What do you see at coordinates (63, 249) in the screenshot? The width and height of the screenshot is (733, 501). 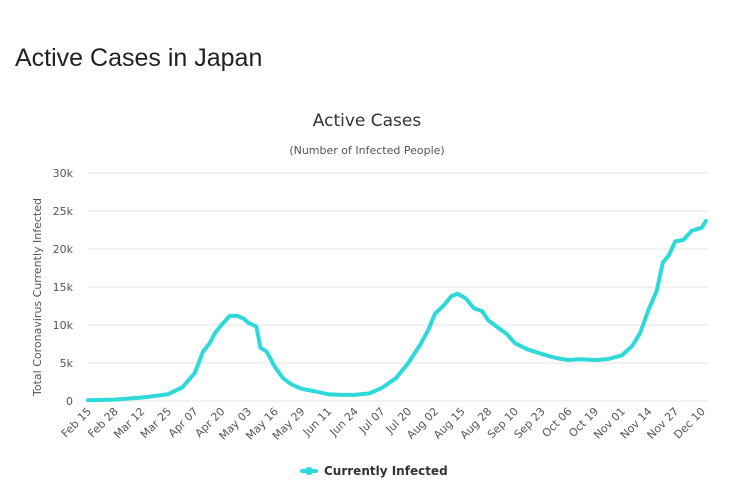 I see `y-tick-label: 20k` at bounding box center [63, 249].